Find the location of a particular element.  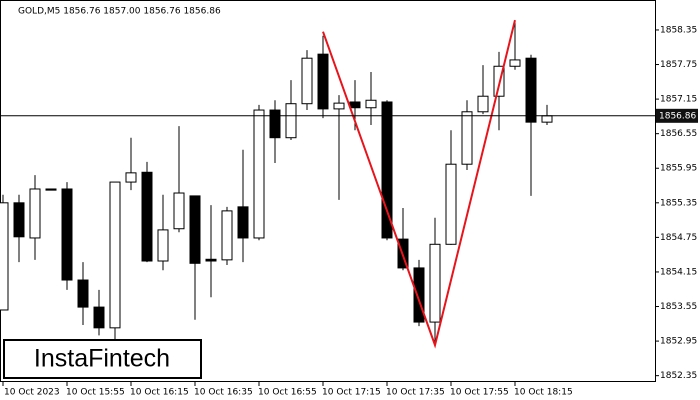

watermark-box is located at coordinates (102, 359).